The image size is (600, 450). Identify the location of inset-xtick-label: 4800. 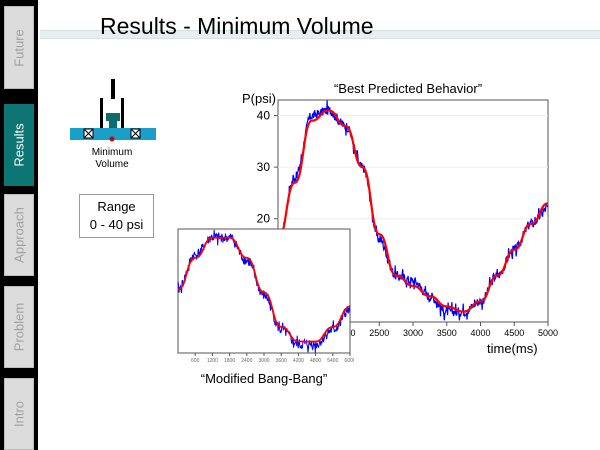
(315, 361).